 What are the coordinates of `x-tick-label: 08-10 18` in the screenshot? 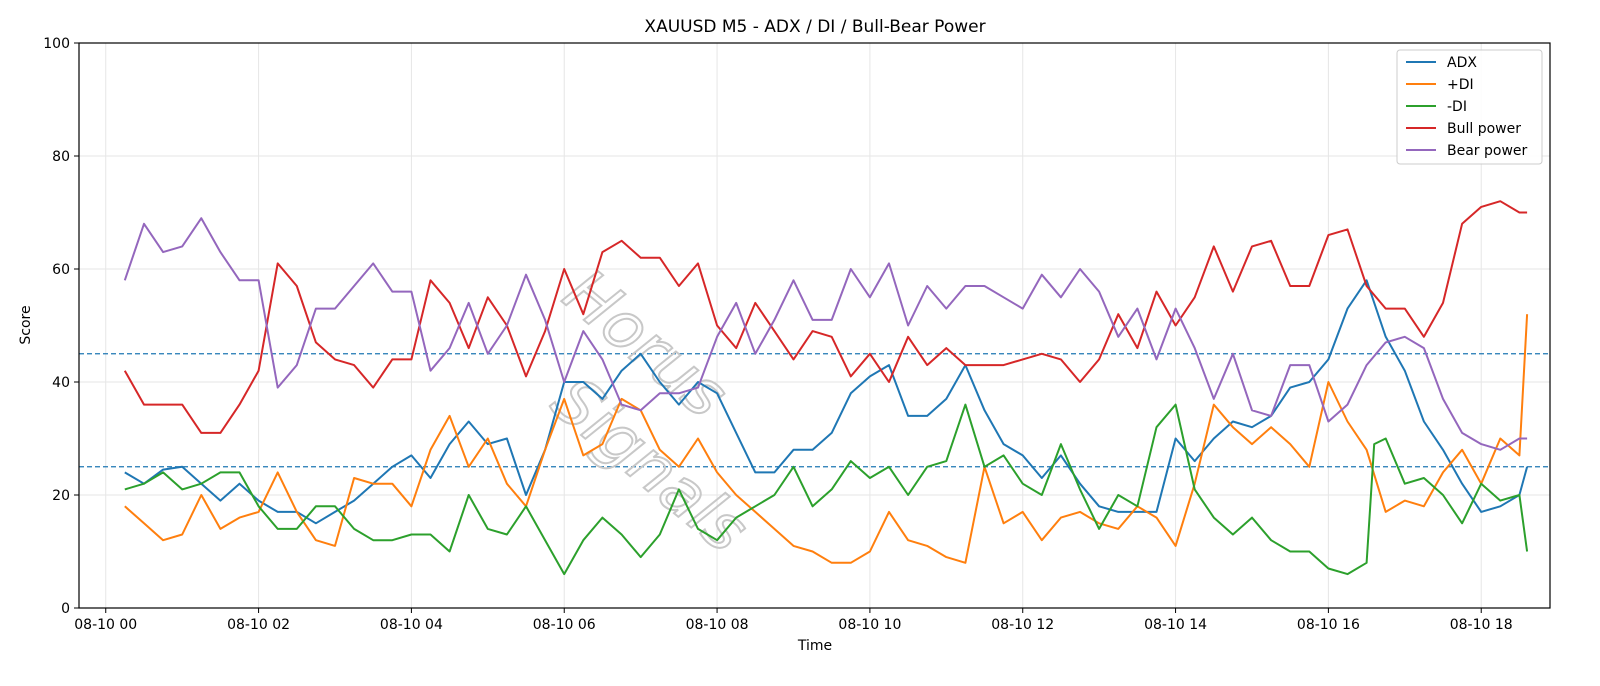 It's located at (1481, 625).